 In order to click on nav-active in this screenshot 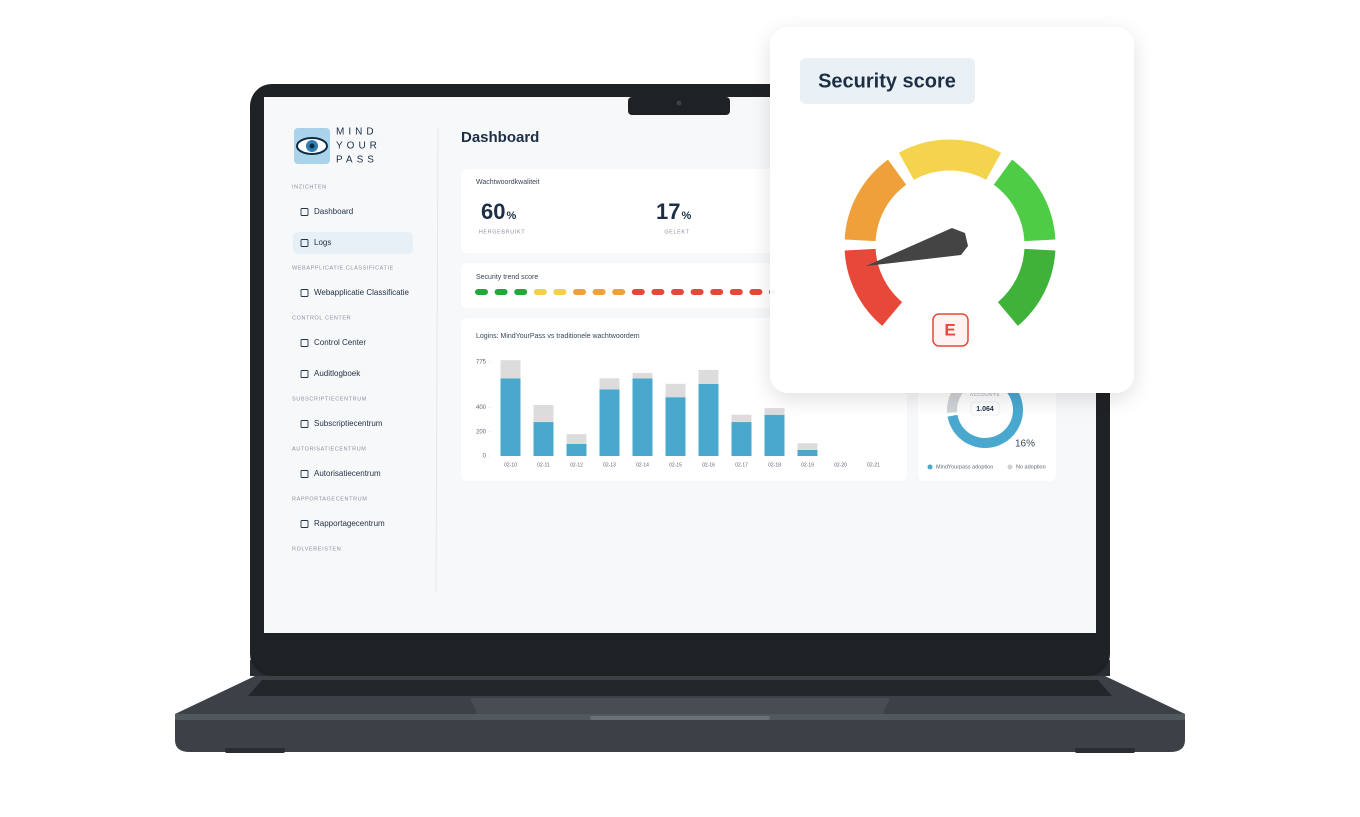, I will do `click(353, 243)`.